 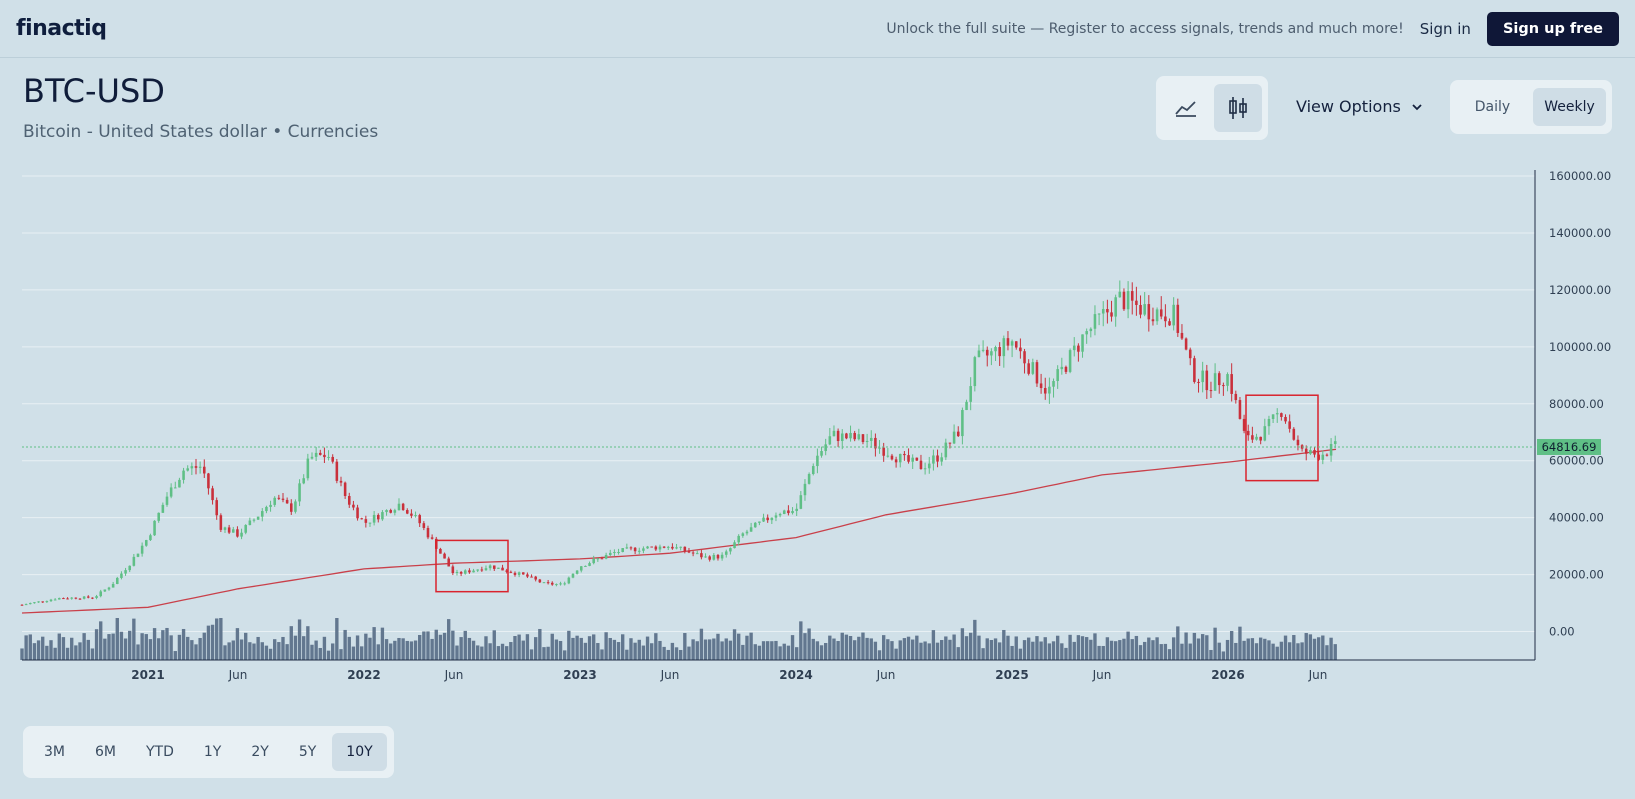 I want to click on range-ytd-button: YTD, so click(x=160, y=752).